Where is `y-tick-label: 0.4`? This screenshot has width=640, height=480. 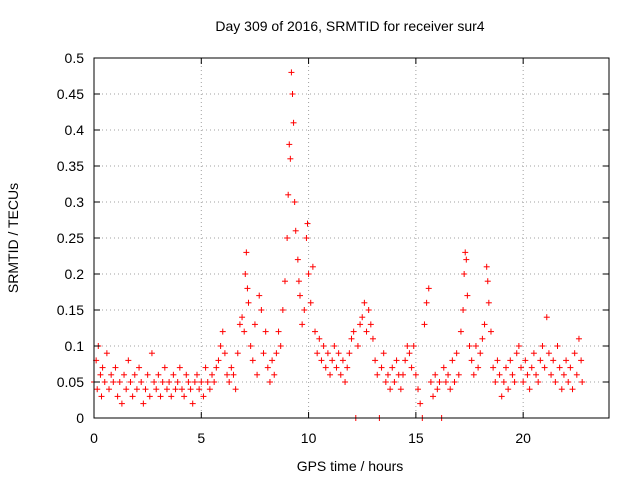 y-tick-label: 0.4 is located at coordinates (75, 130).